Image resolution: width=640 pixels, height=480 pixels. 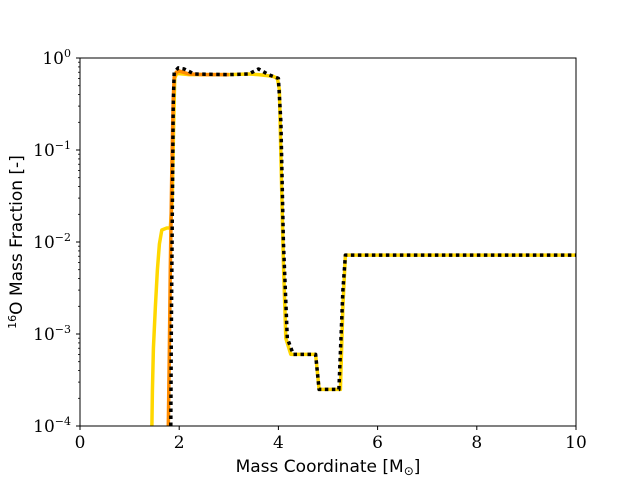 What do you see at coordinates (52, 242) in the screenshot?
I see `y-tick-label: 10⁻²` at bounding box center [52, 242].